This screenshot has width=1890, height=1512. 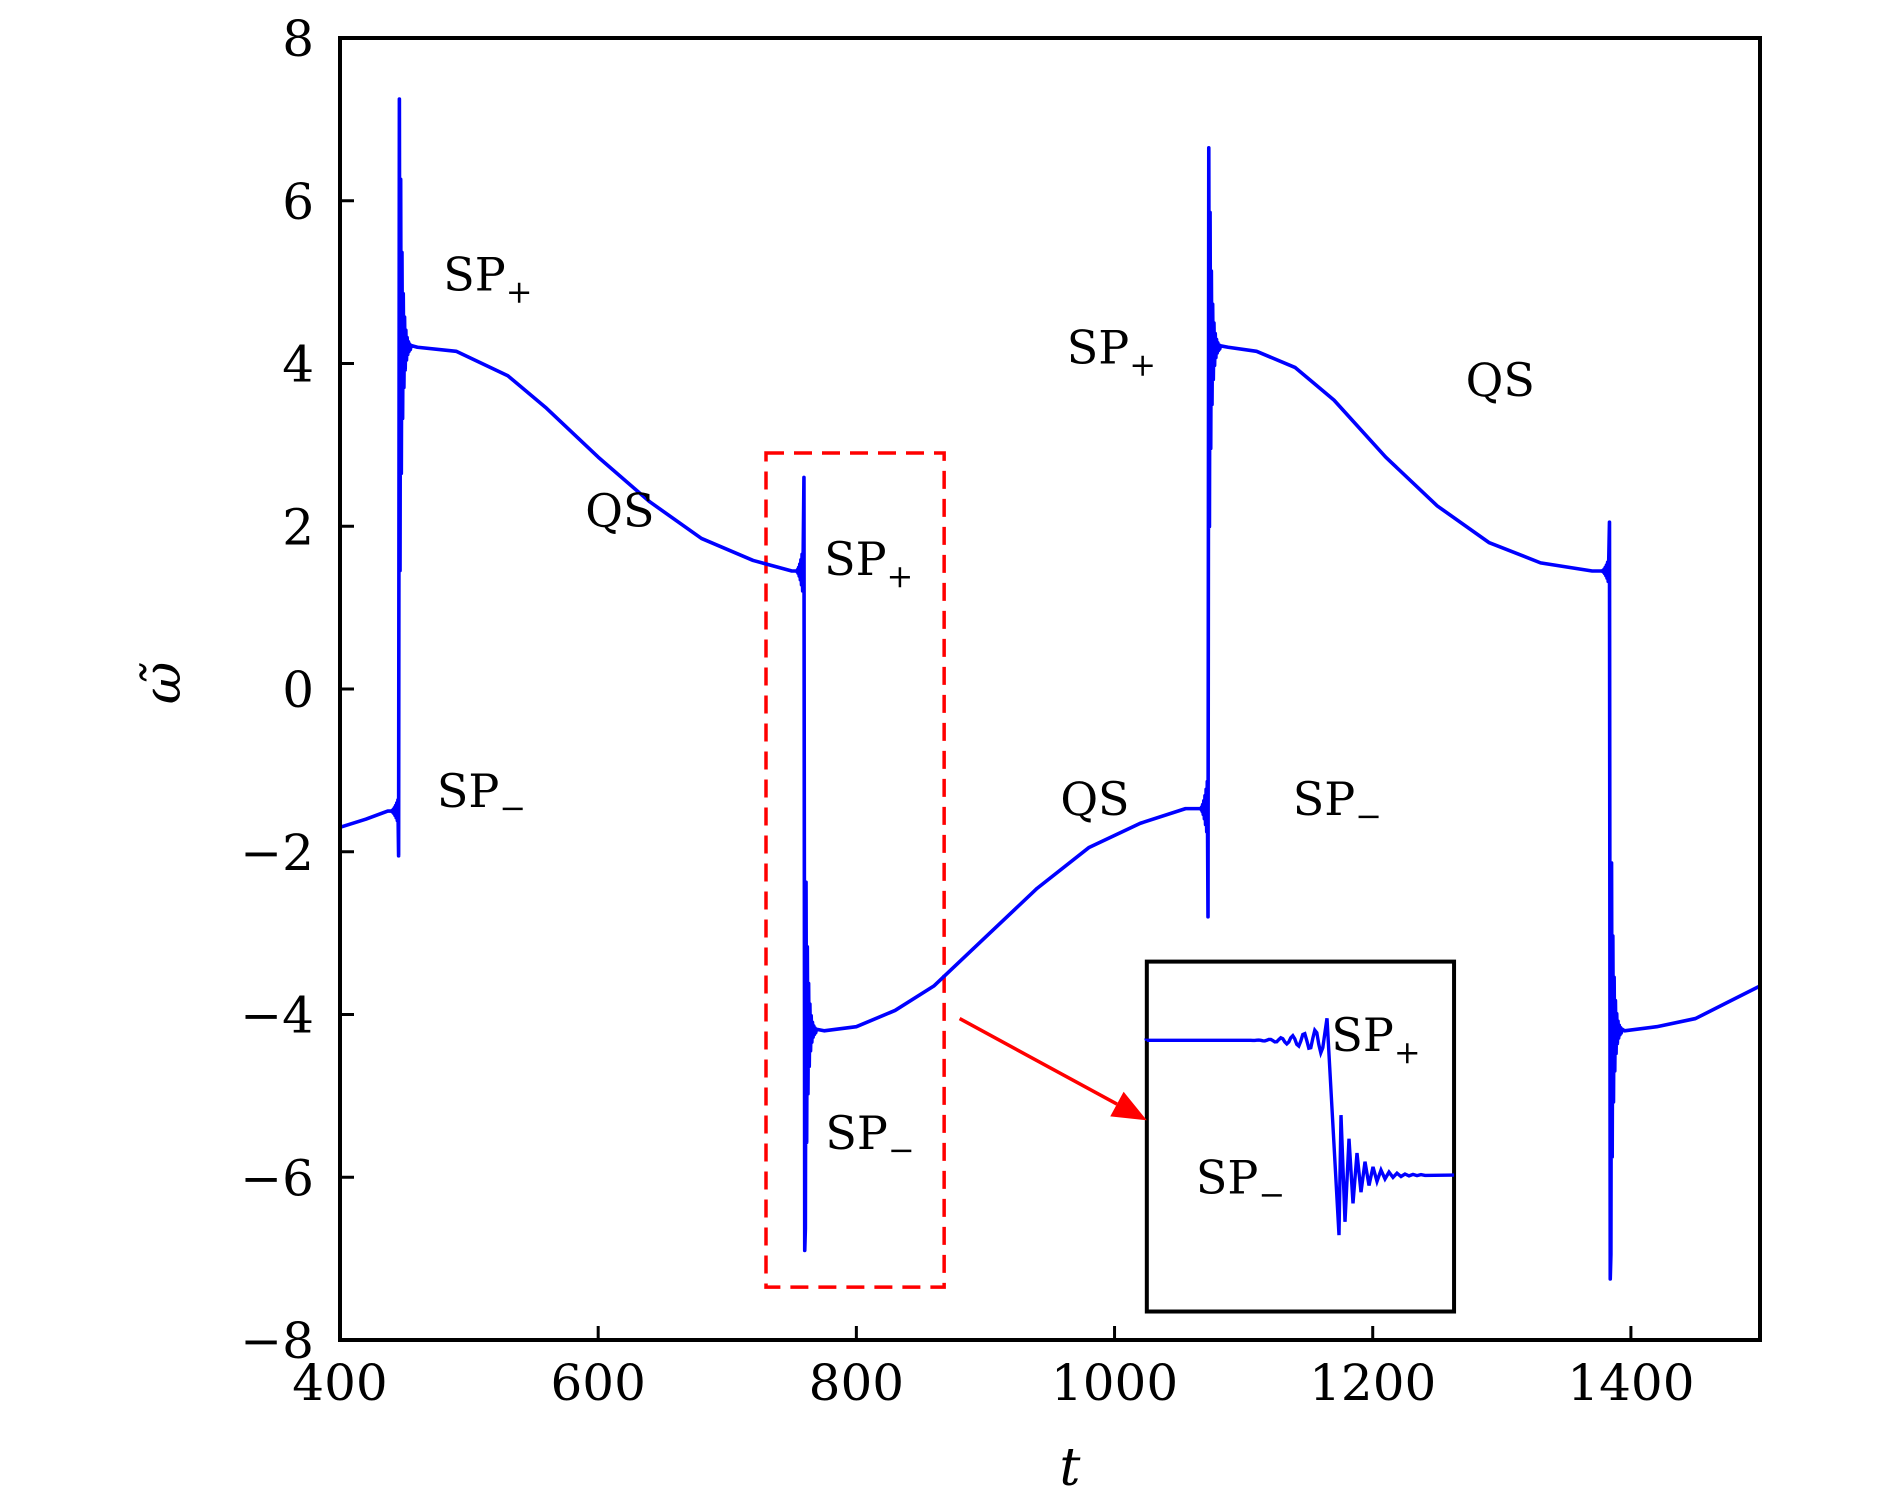 What do you see at coordinates (277, 853) in the screenshot?
I see `y-tick-label: −2` at bounding box center [277, 853].